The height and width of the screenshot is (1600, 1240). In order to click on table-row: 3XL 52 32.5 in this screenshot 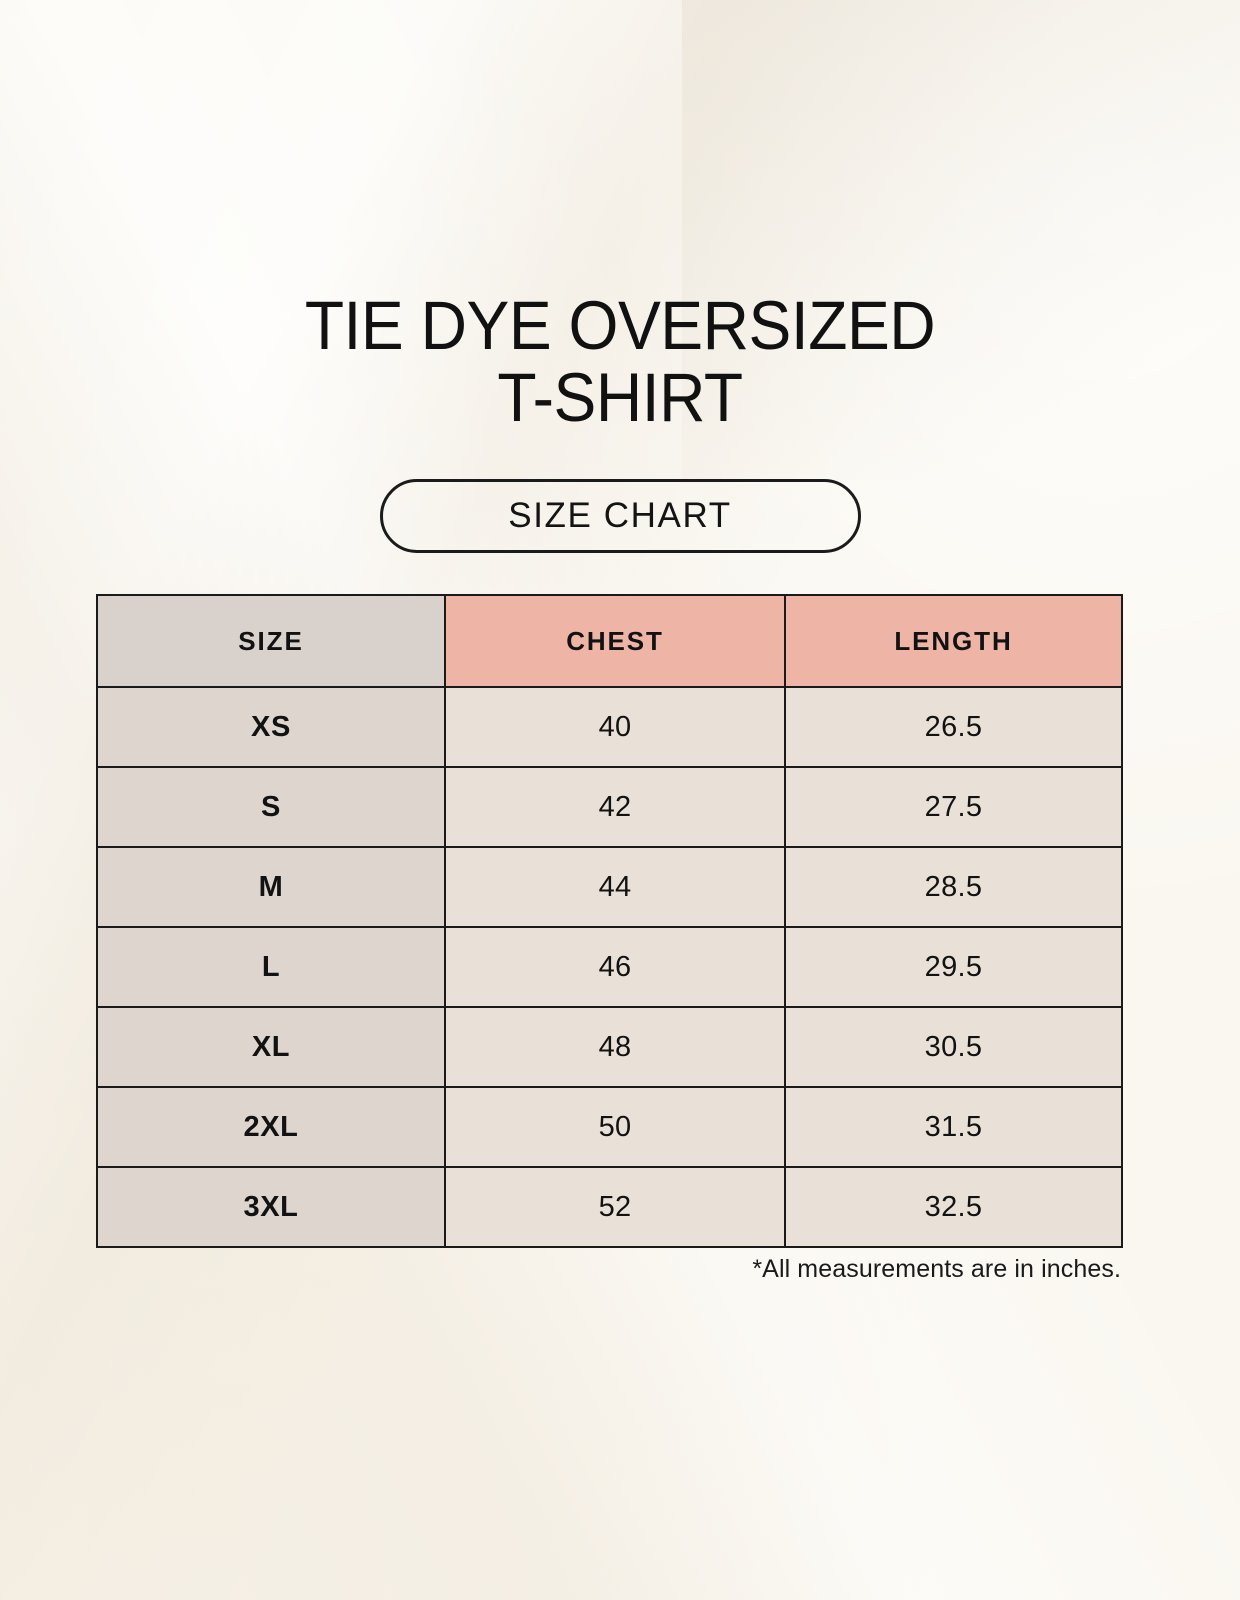, I will do `click(609, 1207)`.